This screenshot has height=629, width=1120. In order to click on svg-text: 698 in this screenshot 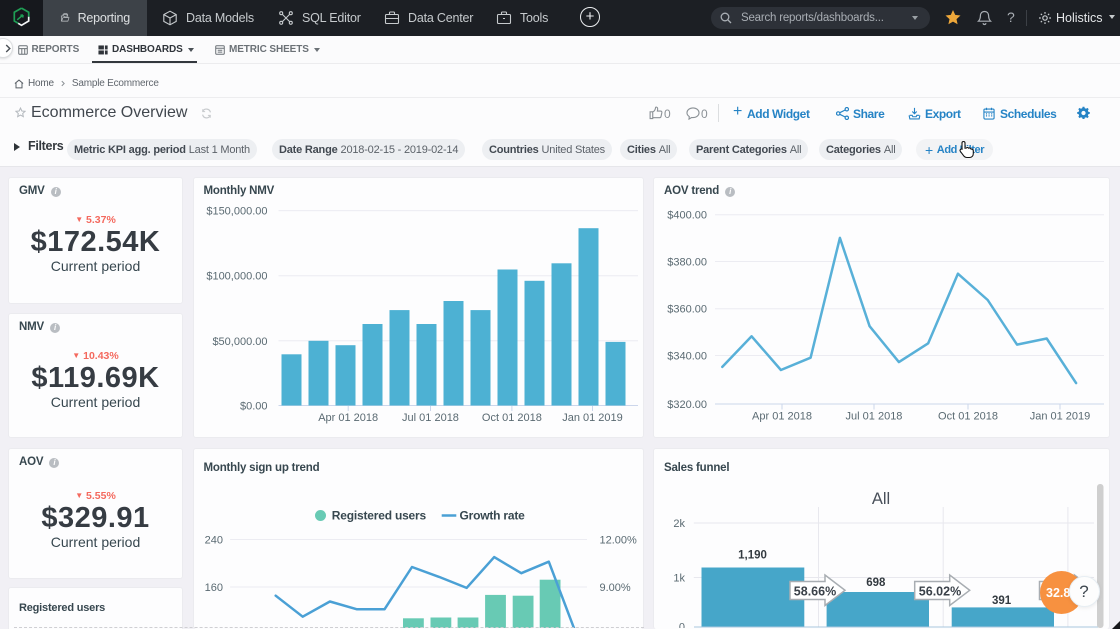, I will do `click(876, 583)`.